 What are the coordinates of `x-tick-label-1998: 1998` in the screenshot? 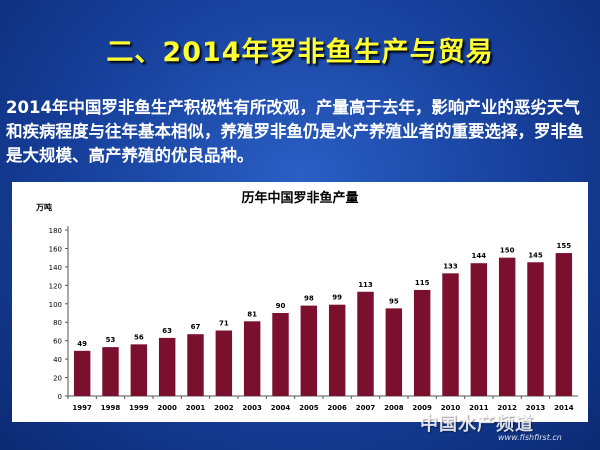 It's located at (111, 408).